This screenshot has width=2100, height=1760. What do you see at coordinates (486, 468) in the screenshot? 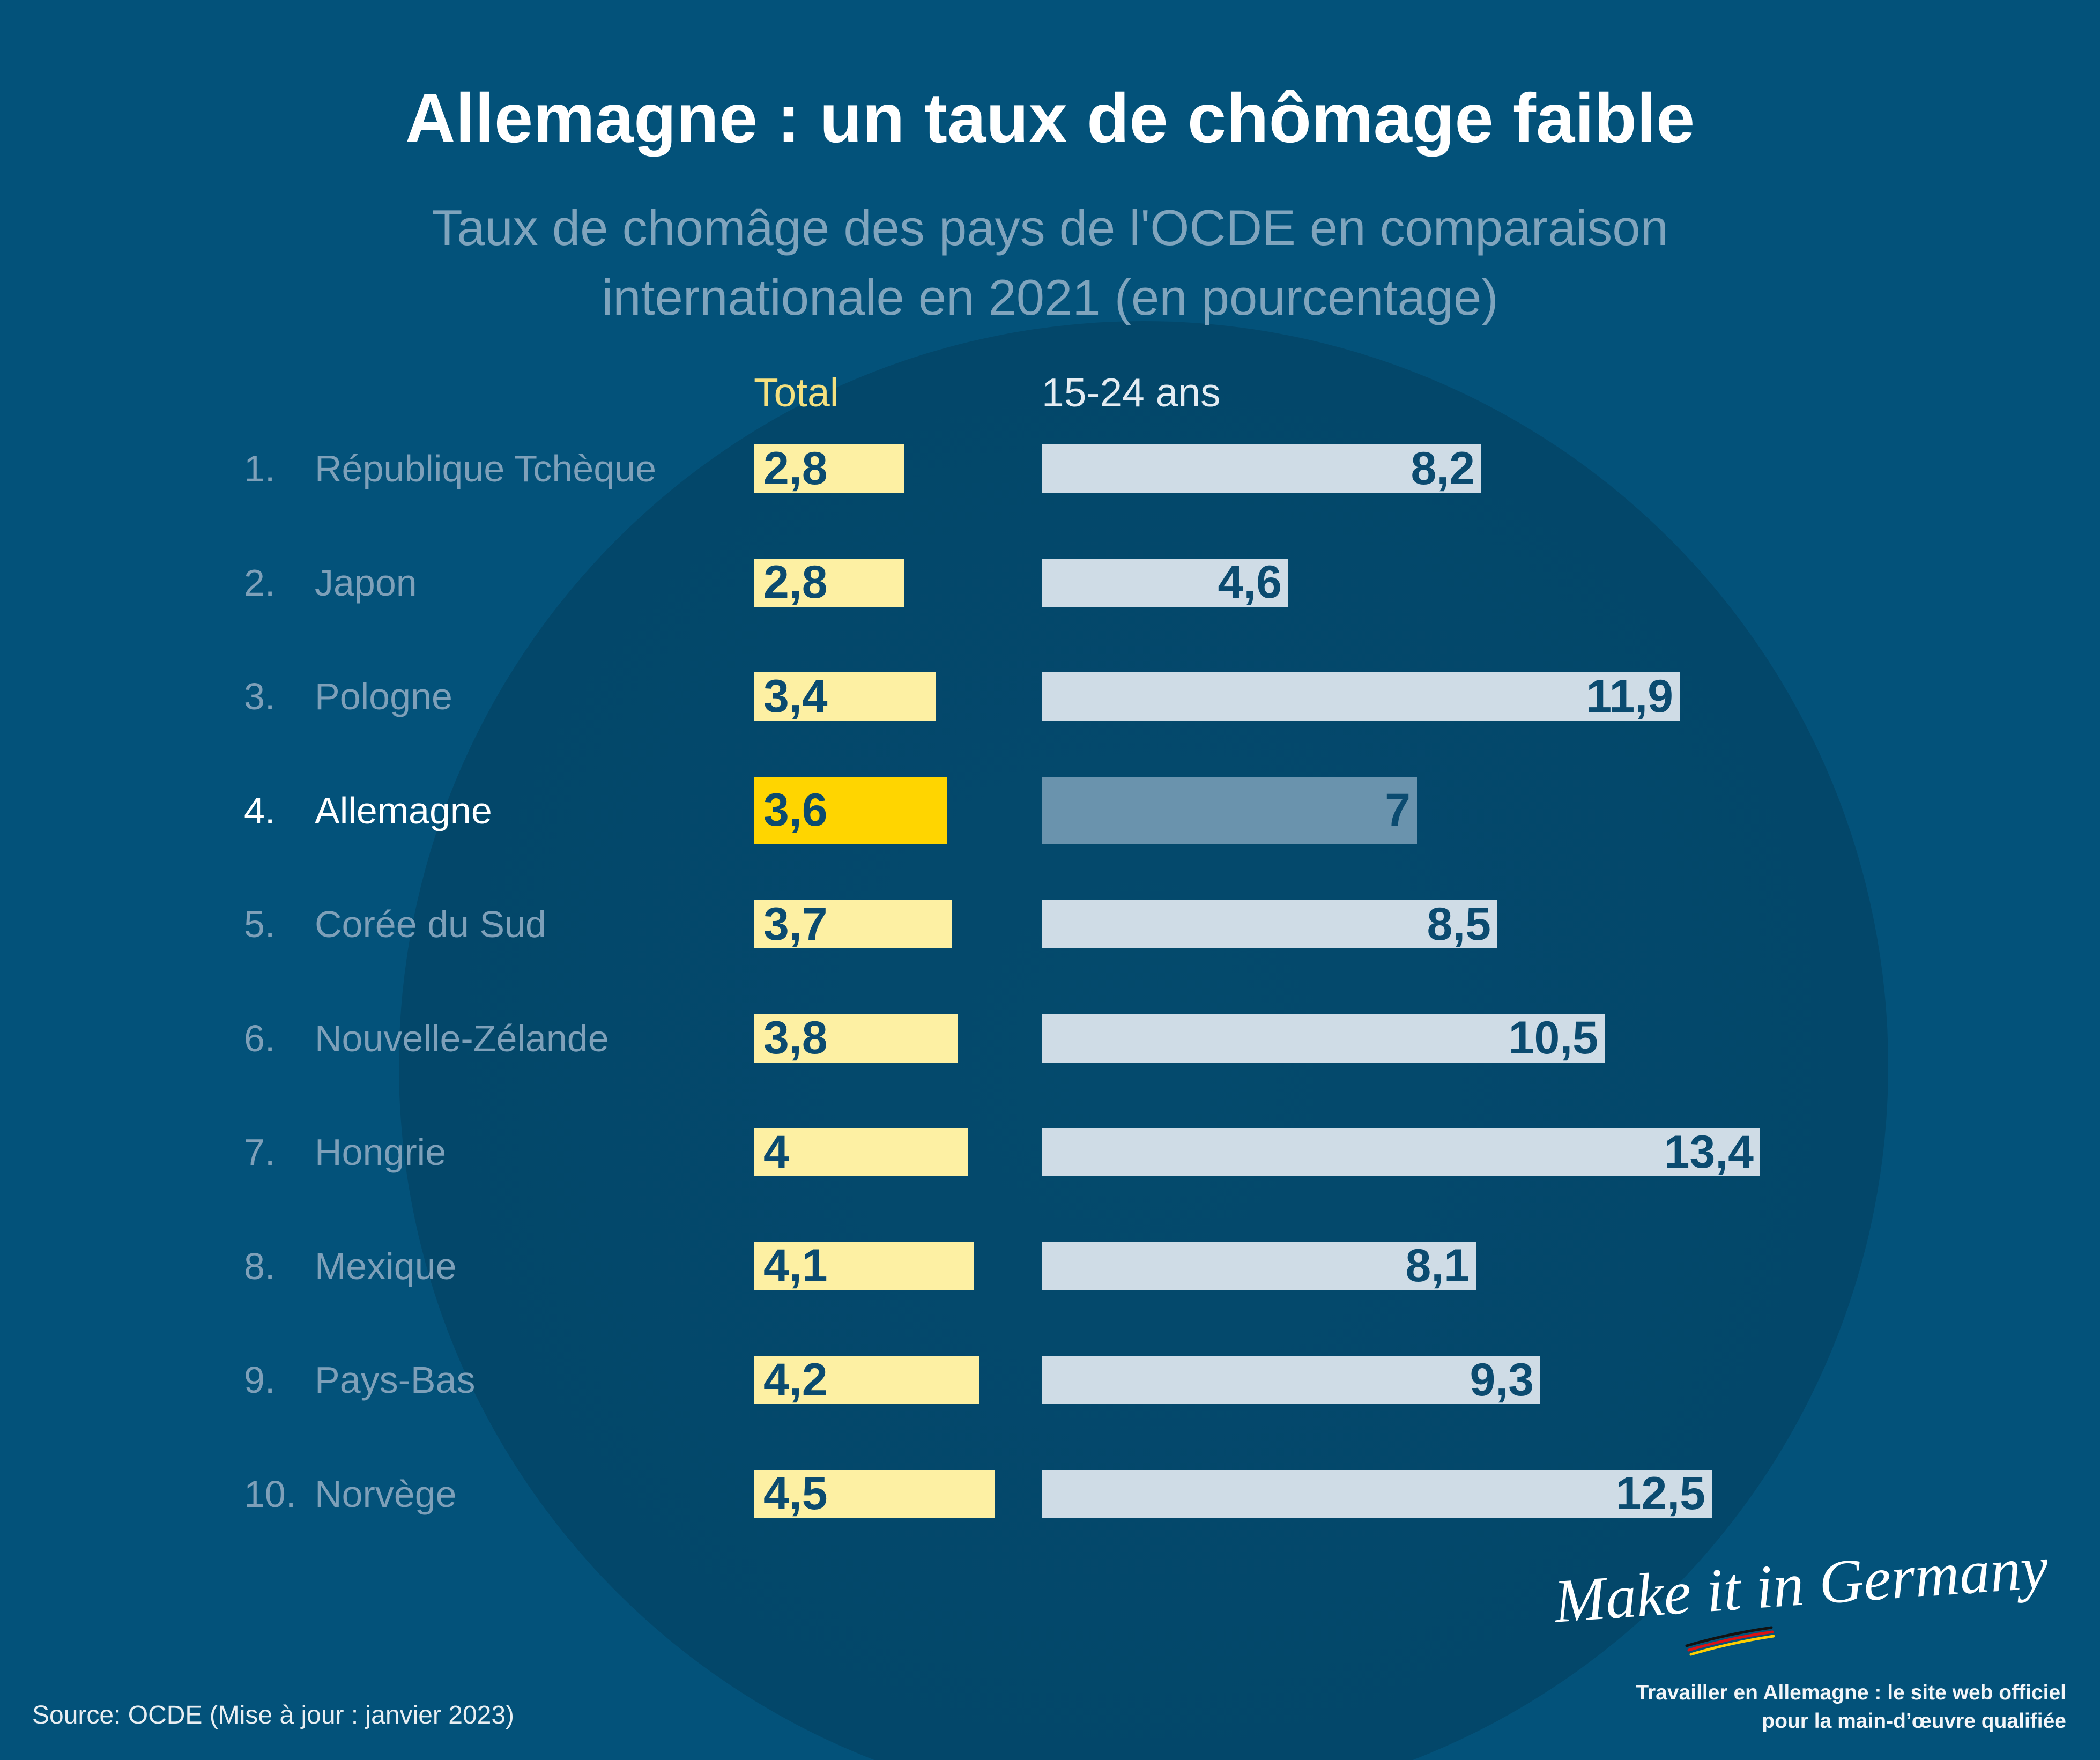
I see `country-label-1: République Tchèque` at bounding box center [486, 468].